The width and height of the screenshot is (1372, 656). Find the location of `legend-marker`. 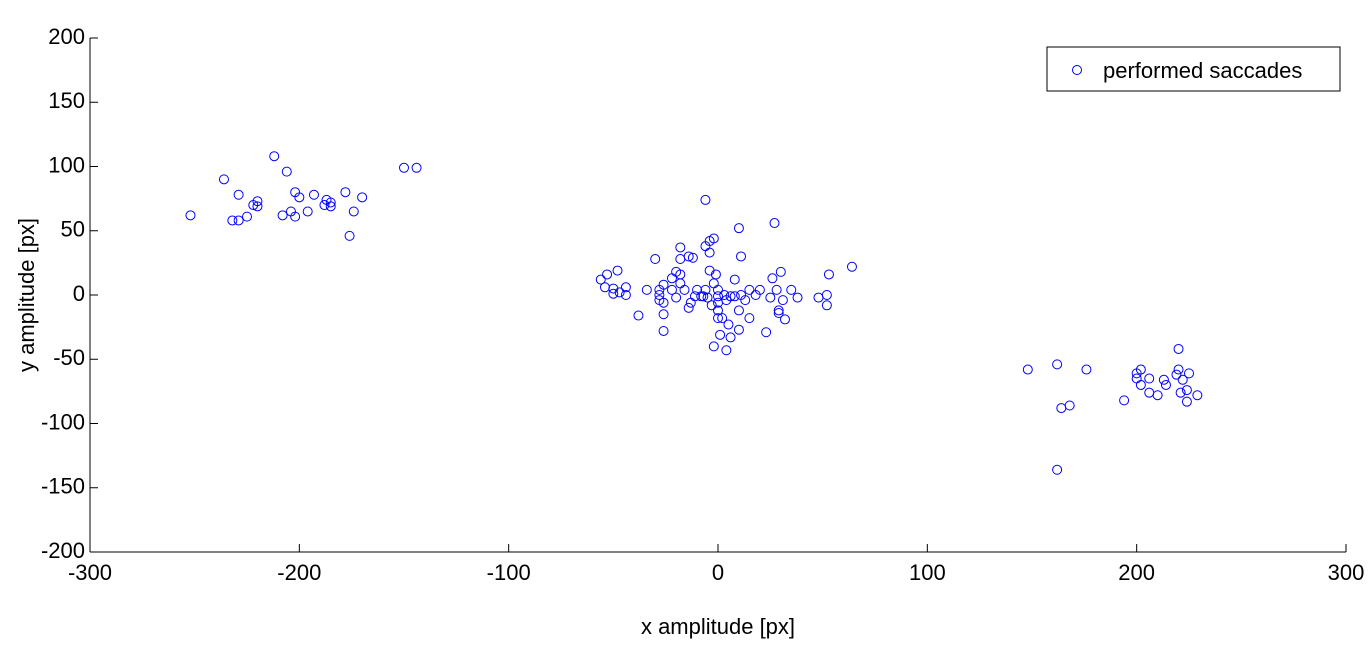

legend-marker is located at coordinates (1077, 70).